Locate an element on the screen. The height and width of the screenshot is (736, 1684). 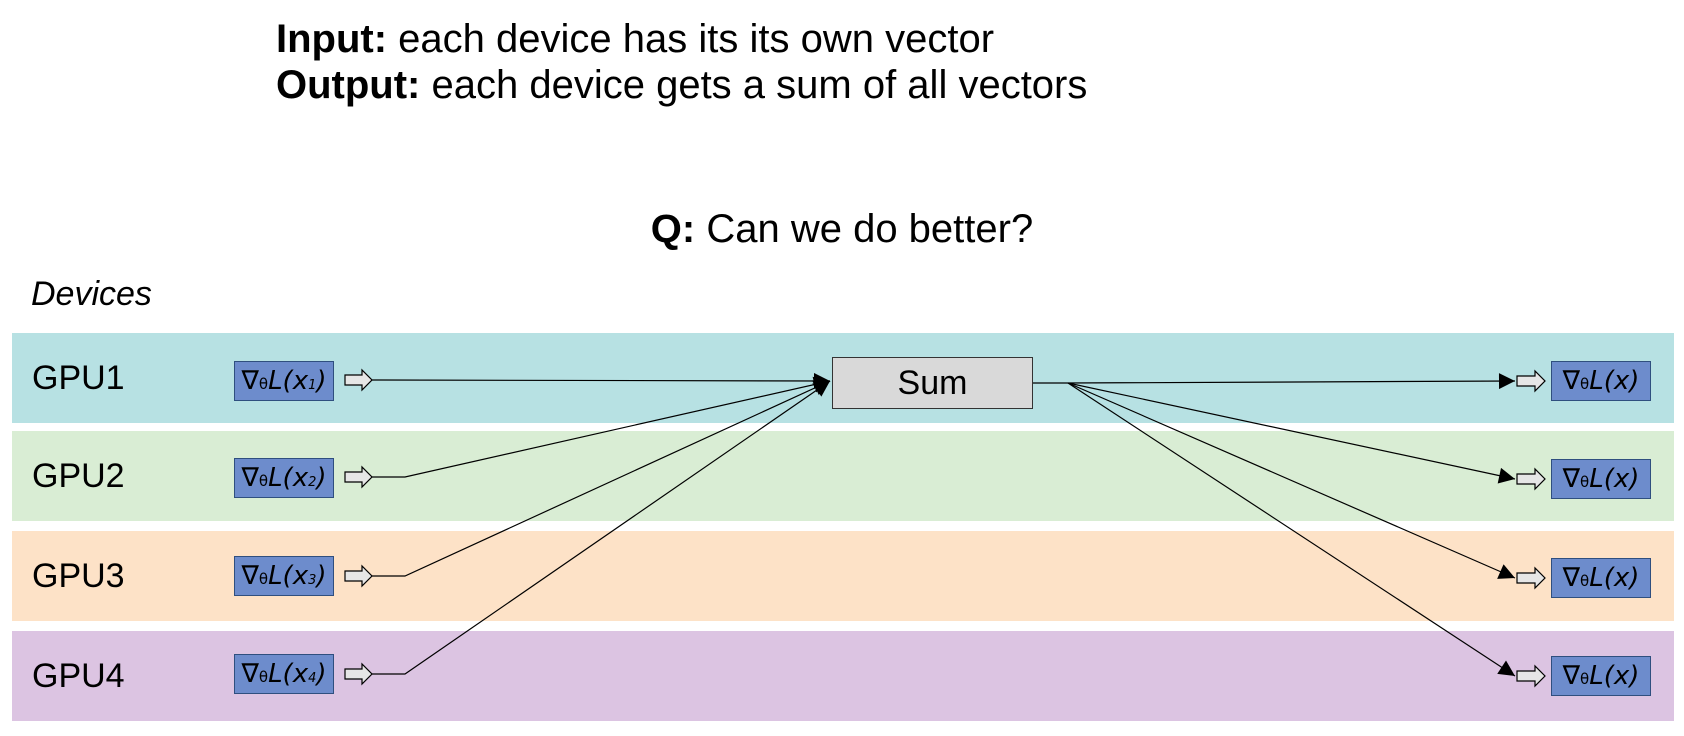
question-body: Can we do better? is located at coordinates (864, 229).